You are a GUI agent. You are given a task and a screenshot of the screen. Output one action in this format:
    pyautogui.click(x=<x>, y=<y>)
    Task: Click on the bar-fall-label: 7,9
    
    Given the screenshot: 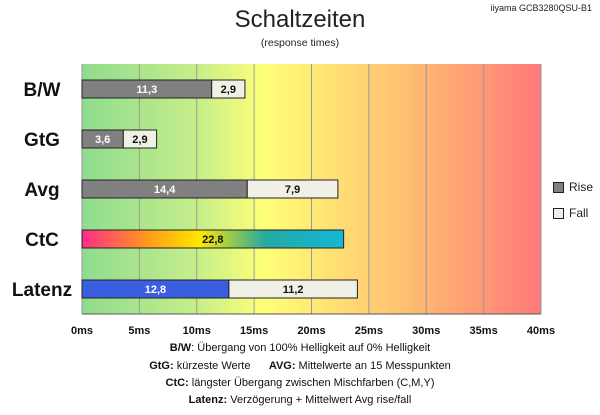 What is the action you would take?
    pyautogui.click(x=292, y=190)
    